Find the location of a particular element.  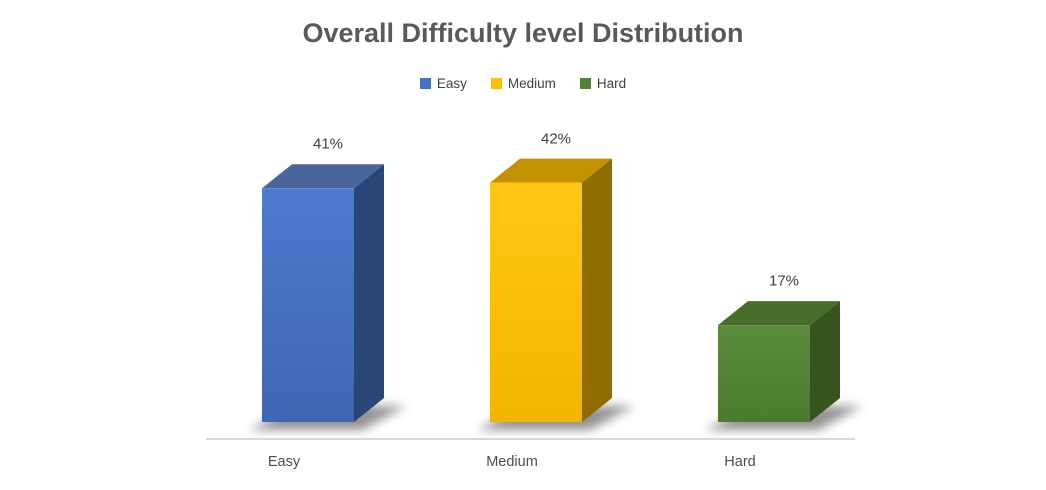

legend-item-hard: Hard is located at coordinates (603, 83).